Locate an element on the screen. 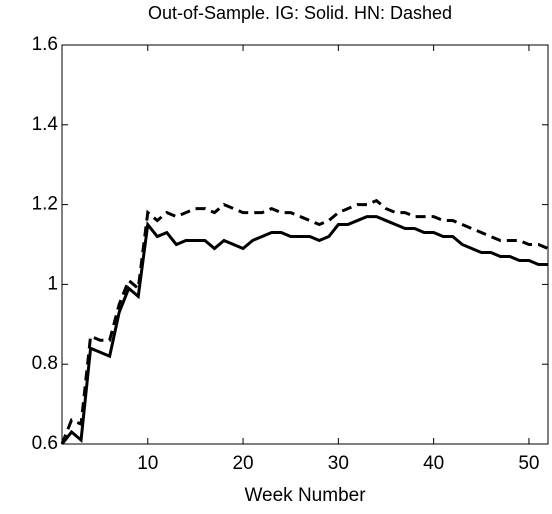 The height and width of the screenshot is (514, 552). x-tick-label: 40 is located at coordinates (433, 463).